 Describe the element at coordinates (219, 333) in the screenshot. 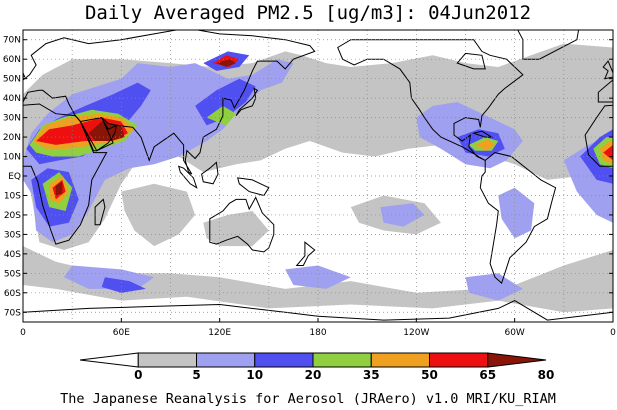

I see `lon-tick-label-2: 120E` at that location.